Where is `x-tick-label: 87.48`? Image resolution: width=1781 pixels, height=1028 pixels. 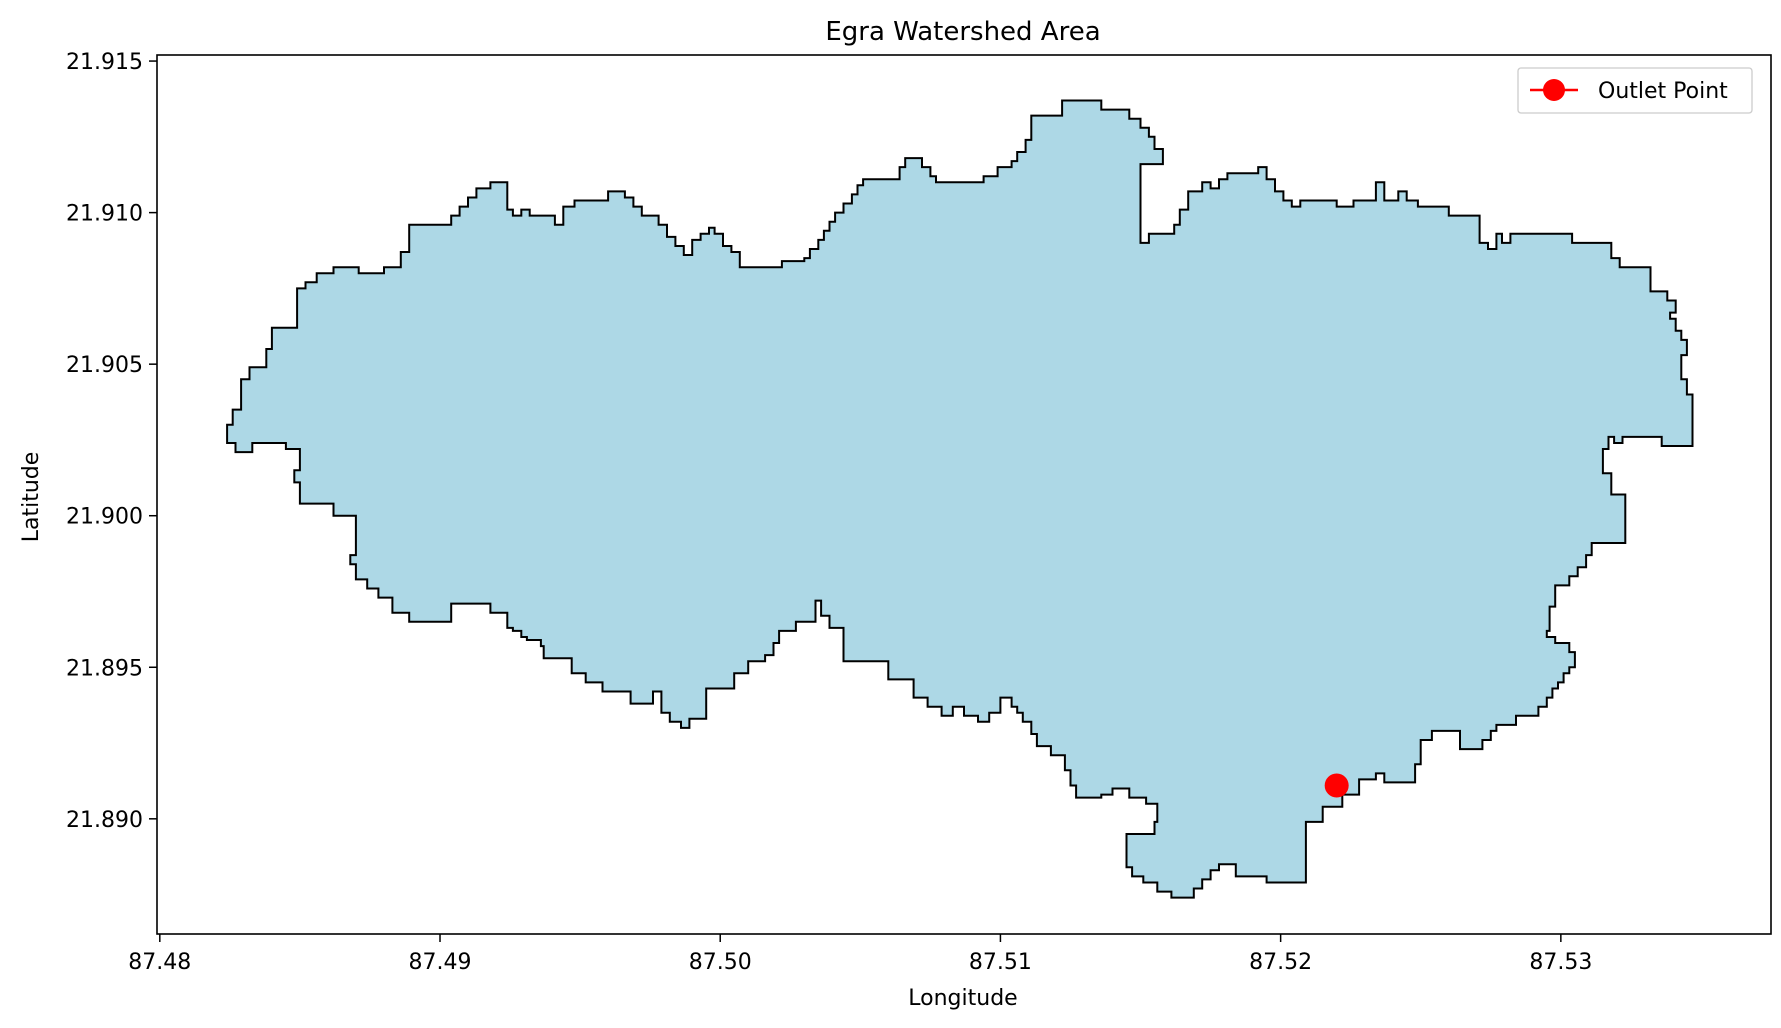
x-tick-label: 87.48 is located at coordinates (159, 962).